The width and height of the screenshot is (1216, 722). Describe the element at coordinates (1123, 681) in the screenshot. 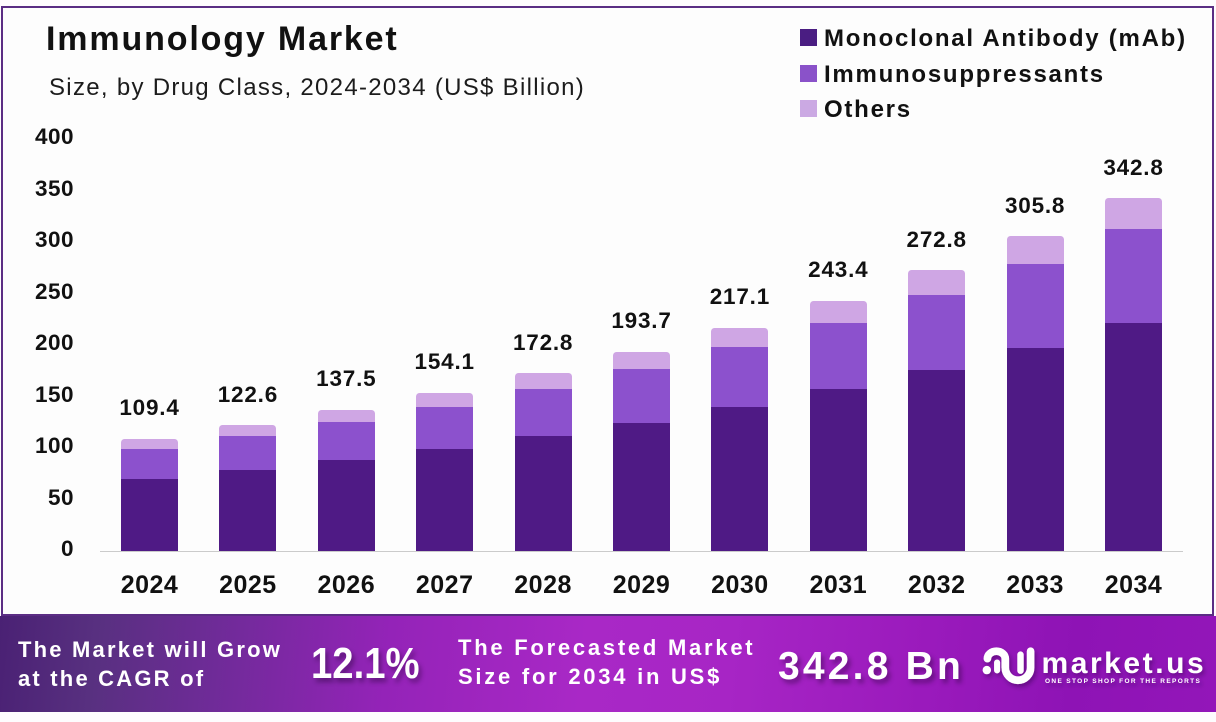

I see `svg-text: ONE STOP SHOP FOR THE REPORTS` at that location.